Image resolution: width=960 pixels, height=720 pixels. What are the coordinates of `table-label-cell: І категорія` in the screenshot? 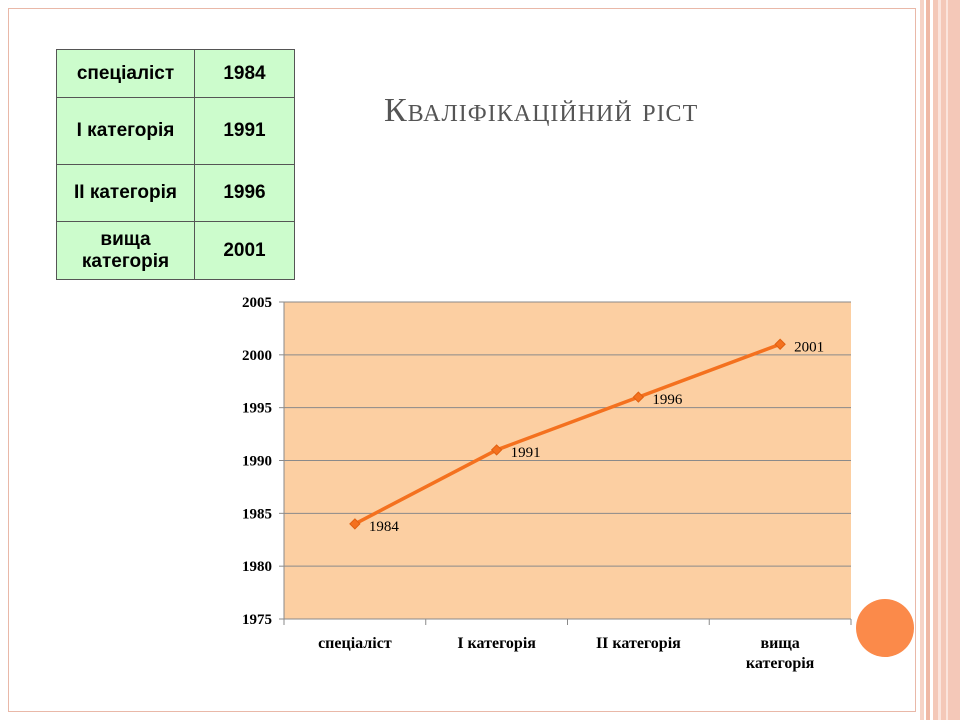 It's located at (125, 131).